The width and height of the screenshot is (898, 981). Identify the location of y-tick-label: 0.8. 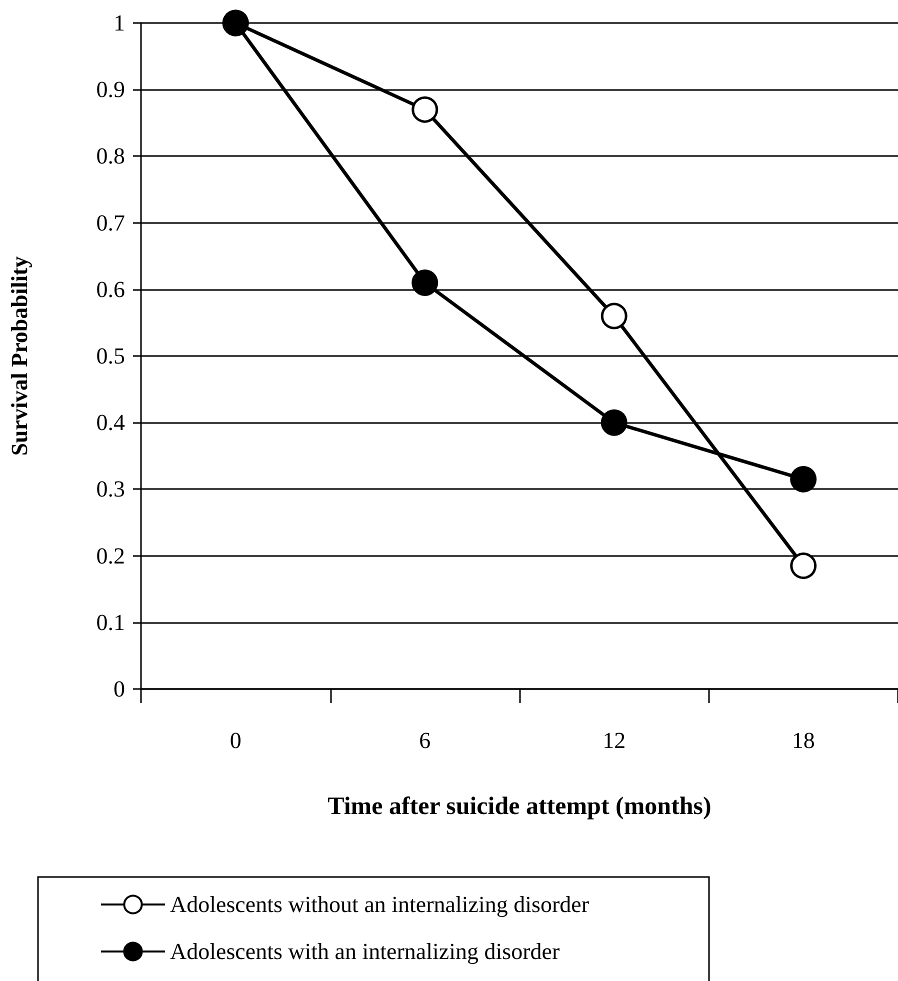
(110, 156).